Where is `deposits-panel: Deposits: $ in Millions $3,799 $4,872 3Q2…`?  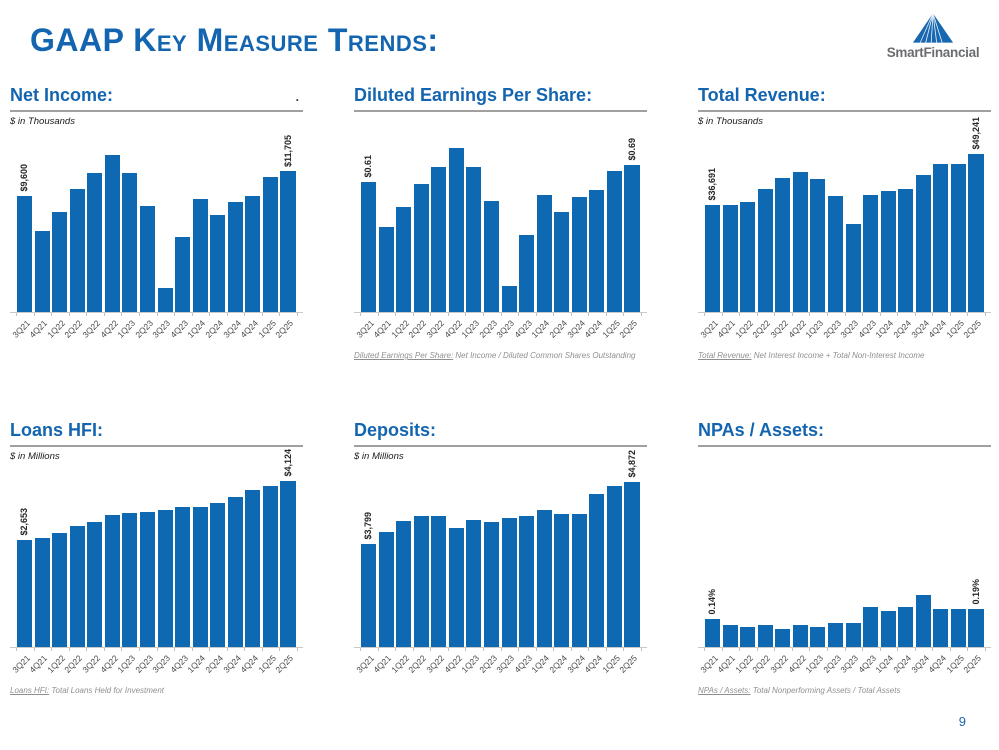 deposits-panel: Deposits: $ in Millions $3,799 $4,872 3Q2… is located at coordinates (500, 559).